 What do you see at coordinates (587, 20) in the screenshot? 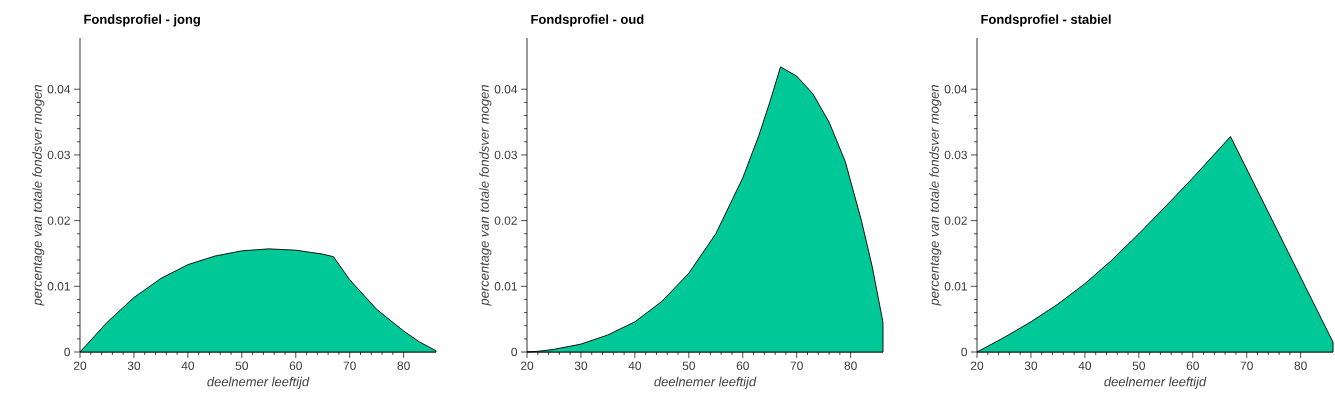
I see `chart-title: Fondsprofiel - oud` at bounding box center [587, 20].